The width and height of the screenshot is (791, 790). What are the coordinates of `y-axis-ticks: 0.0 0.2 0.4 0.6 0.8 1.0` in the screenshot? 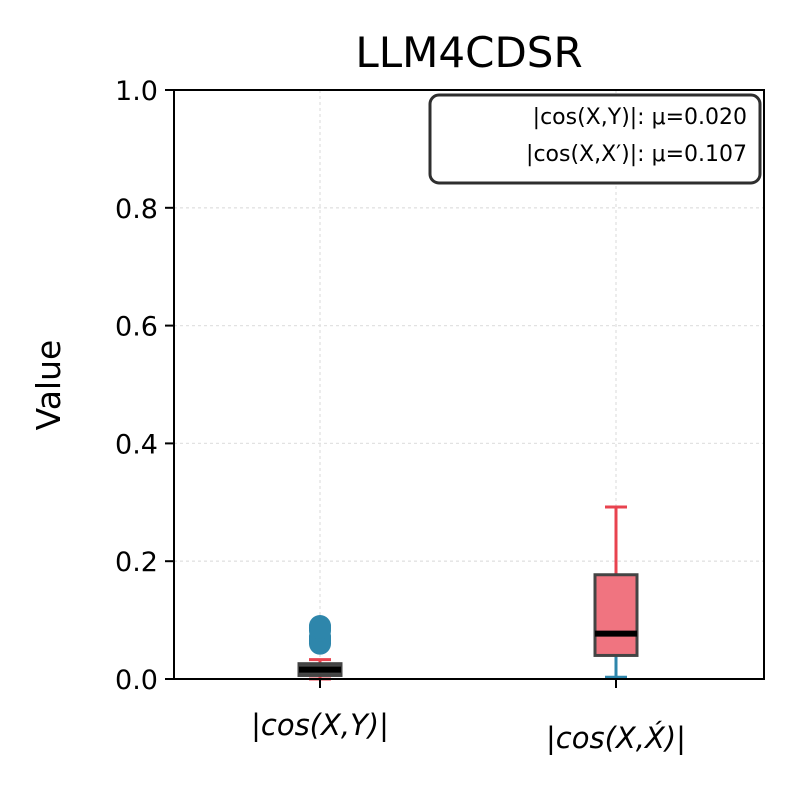 It's located at (144, 386).